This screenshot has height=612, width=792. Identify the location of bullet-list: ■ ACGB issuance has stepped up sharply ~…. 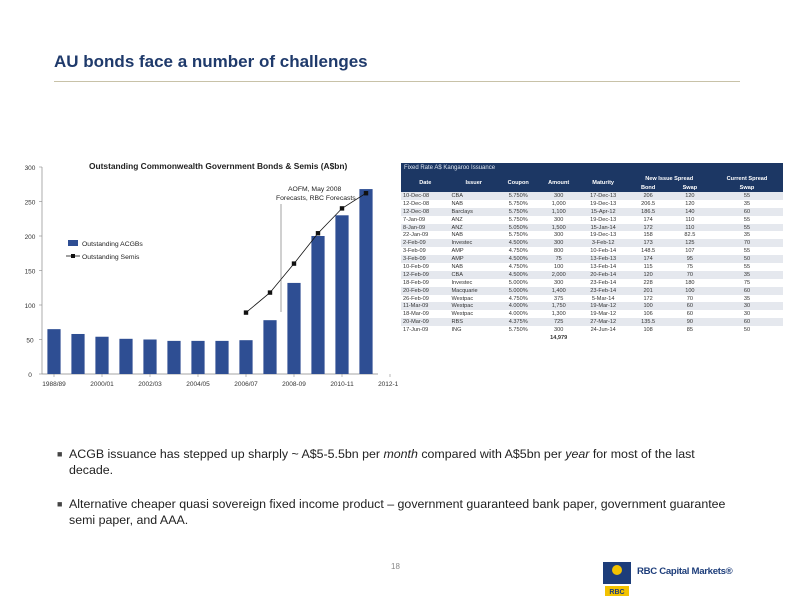
(402, 496).